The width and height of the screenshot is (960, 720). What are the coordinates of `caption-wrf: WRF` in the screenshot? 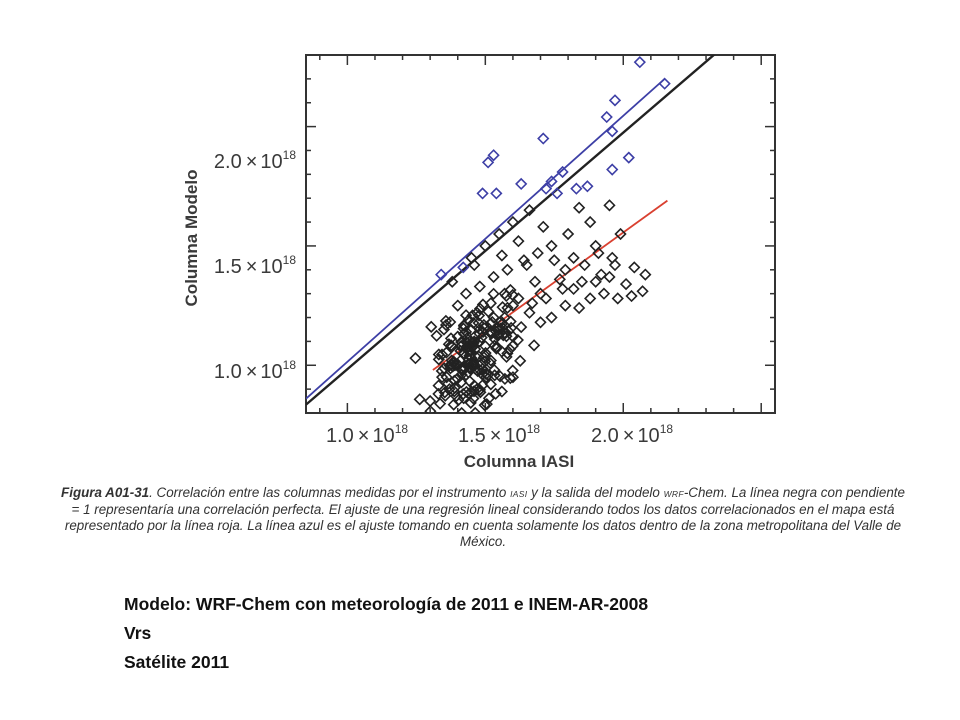 It's located at (673, 494).